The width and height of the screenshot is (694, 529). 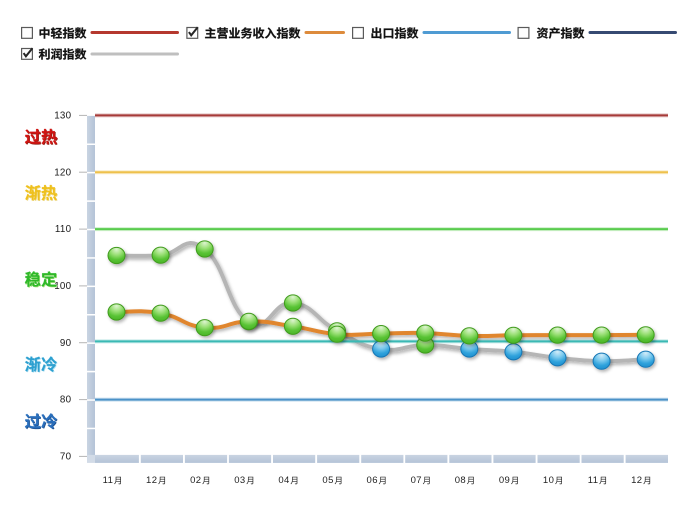 What do you see at coordinates (327, 480) in the screenshot?
I see `svg-text: 05` at bounding box center [327, 480].